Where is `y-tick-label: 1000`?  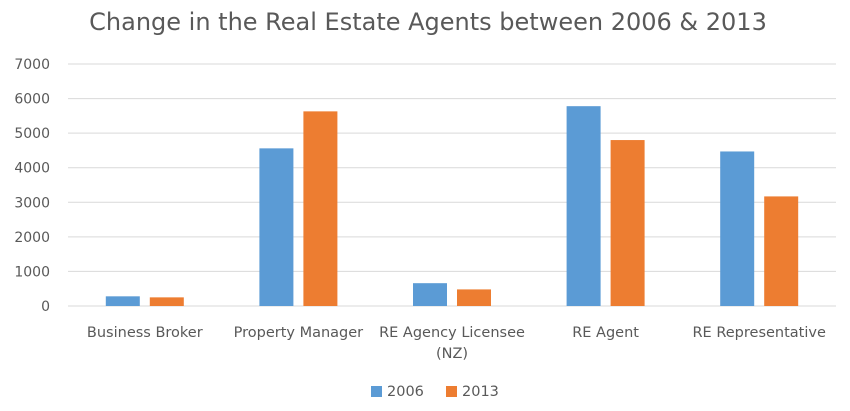 y-tick-label: 1000 is located at coordinates (32, 272).